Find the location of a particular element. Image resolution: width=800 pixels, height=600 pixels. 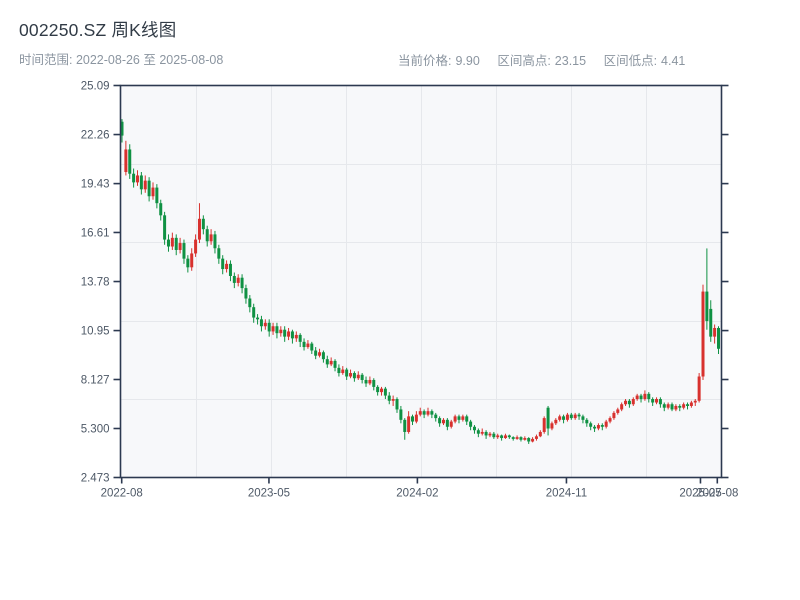

y-tick-label: 8.127 is located at coordinates (95, 380).